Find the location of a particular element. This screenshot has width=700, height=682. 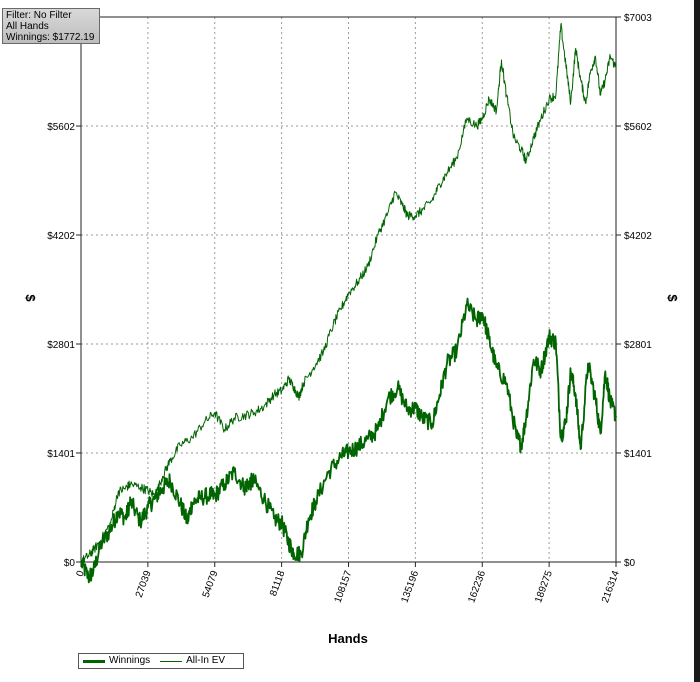

y-tick-label-right: $2801 is located at coordinates (638, 345).